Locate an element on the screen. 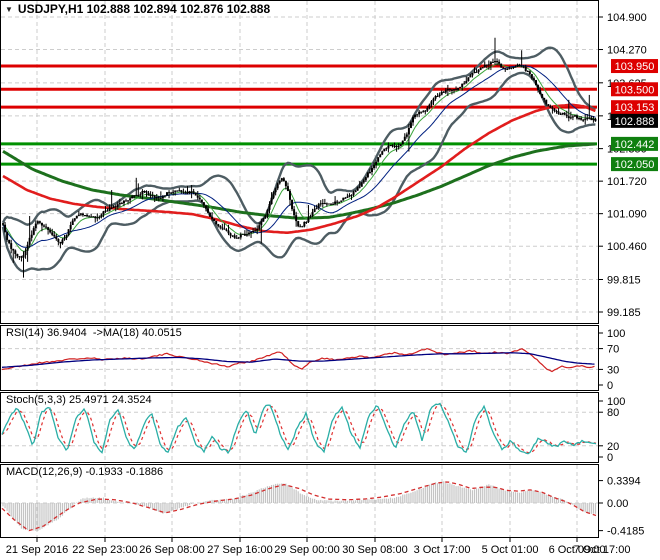 This screenshot has width=660, height=560. macd-panel-frame is located at coordinates (299, 501).